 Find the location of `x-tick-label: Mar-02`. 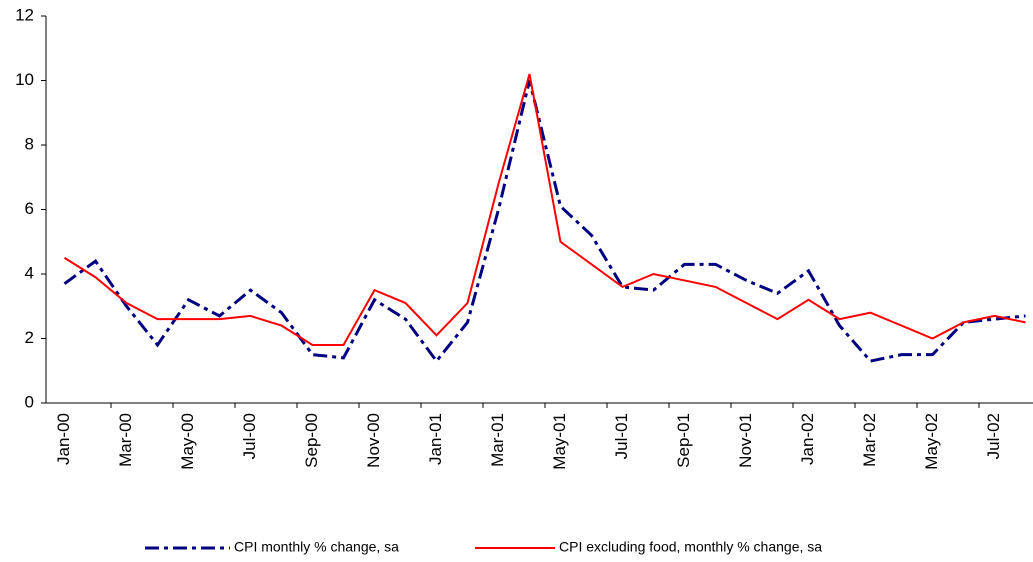

x-tick-label: Mar-02 is located at coordinates (869, 440).